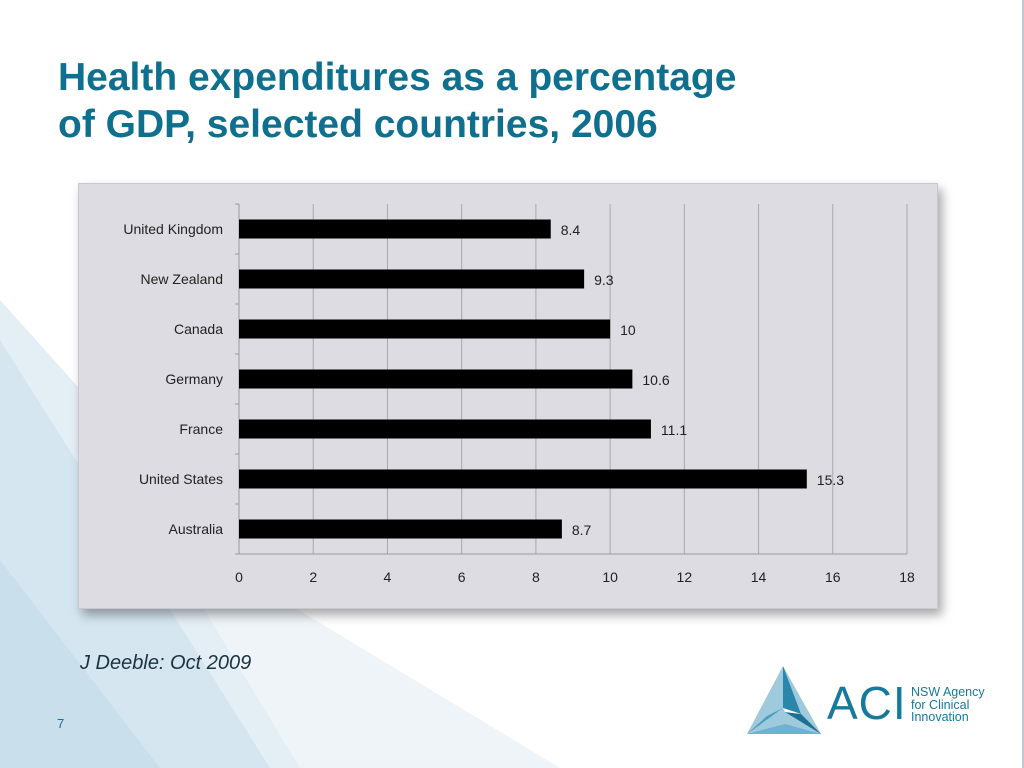  Describe the element at coordinates (536, 577) in the screenshot. I see `x-tick-label: 8` at that location.